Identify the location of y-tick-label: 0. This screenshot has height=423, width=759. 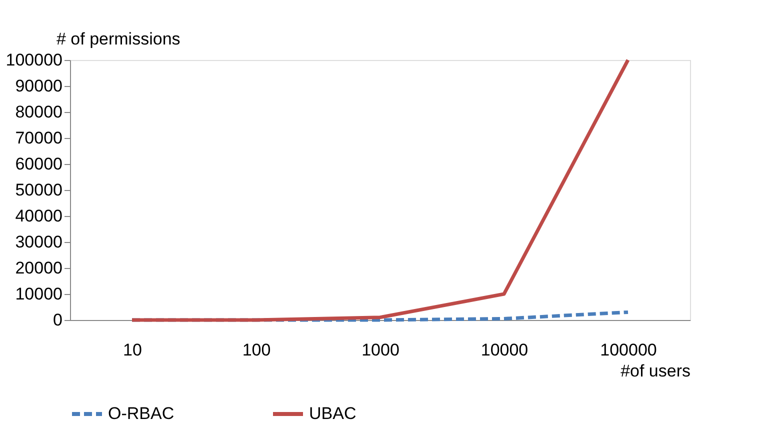
(57, 320).